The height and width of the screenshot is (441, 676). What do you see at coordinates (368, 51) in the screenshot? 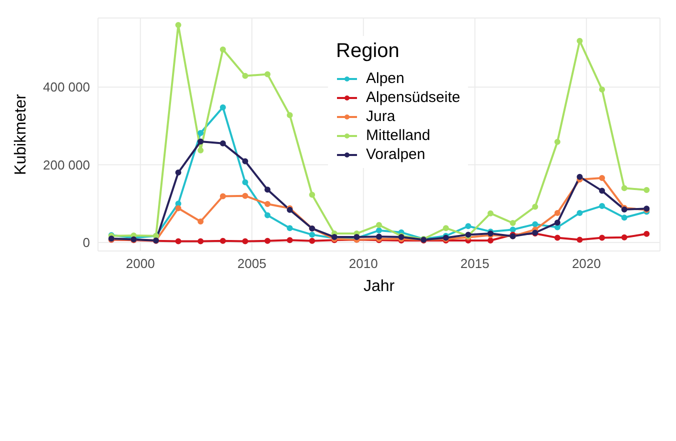
I see `legend-title: Region` at bounding box center [368, 51].